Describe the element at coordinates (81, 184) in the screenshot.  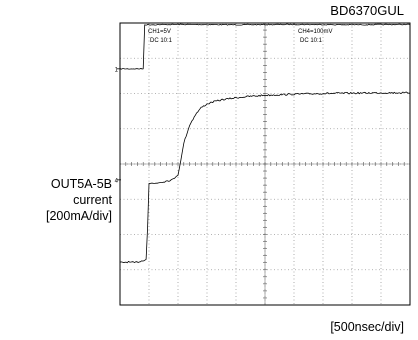
I see `y-axis-label-line-1: OUT5A-5B` at that location.